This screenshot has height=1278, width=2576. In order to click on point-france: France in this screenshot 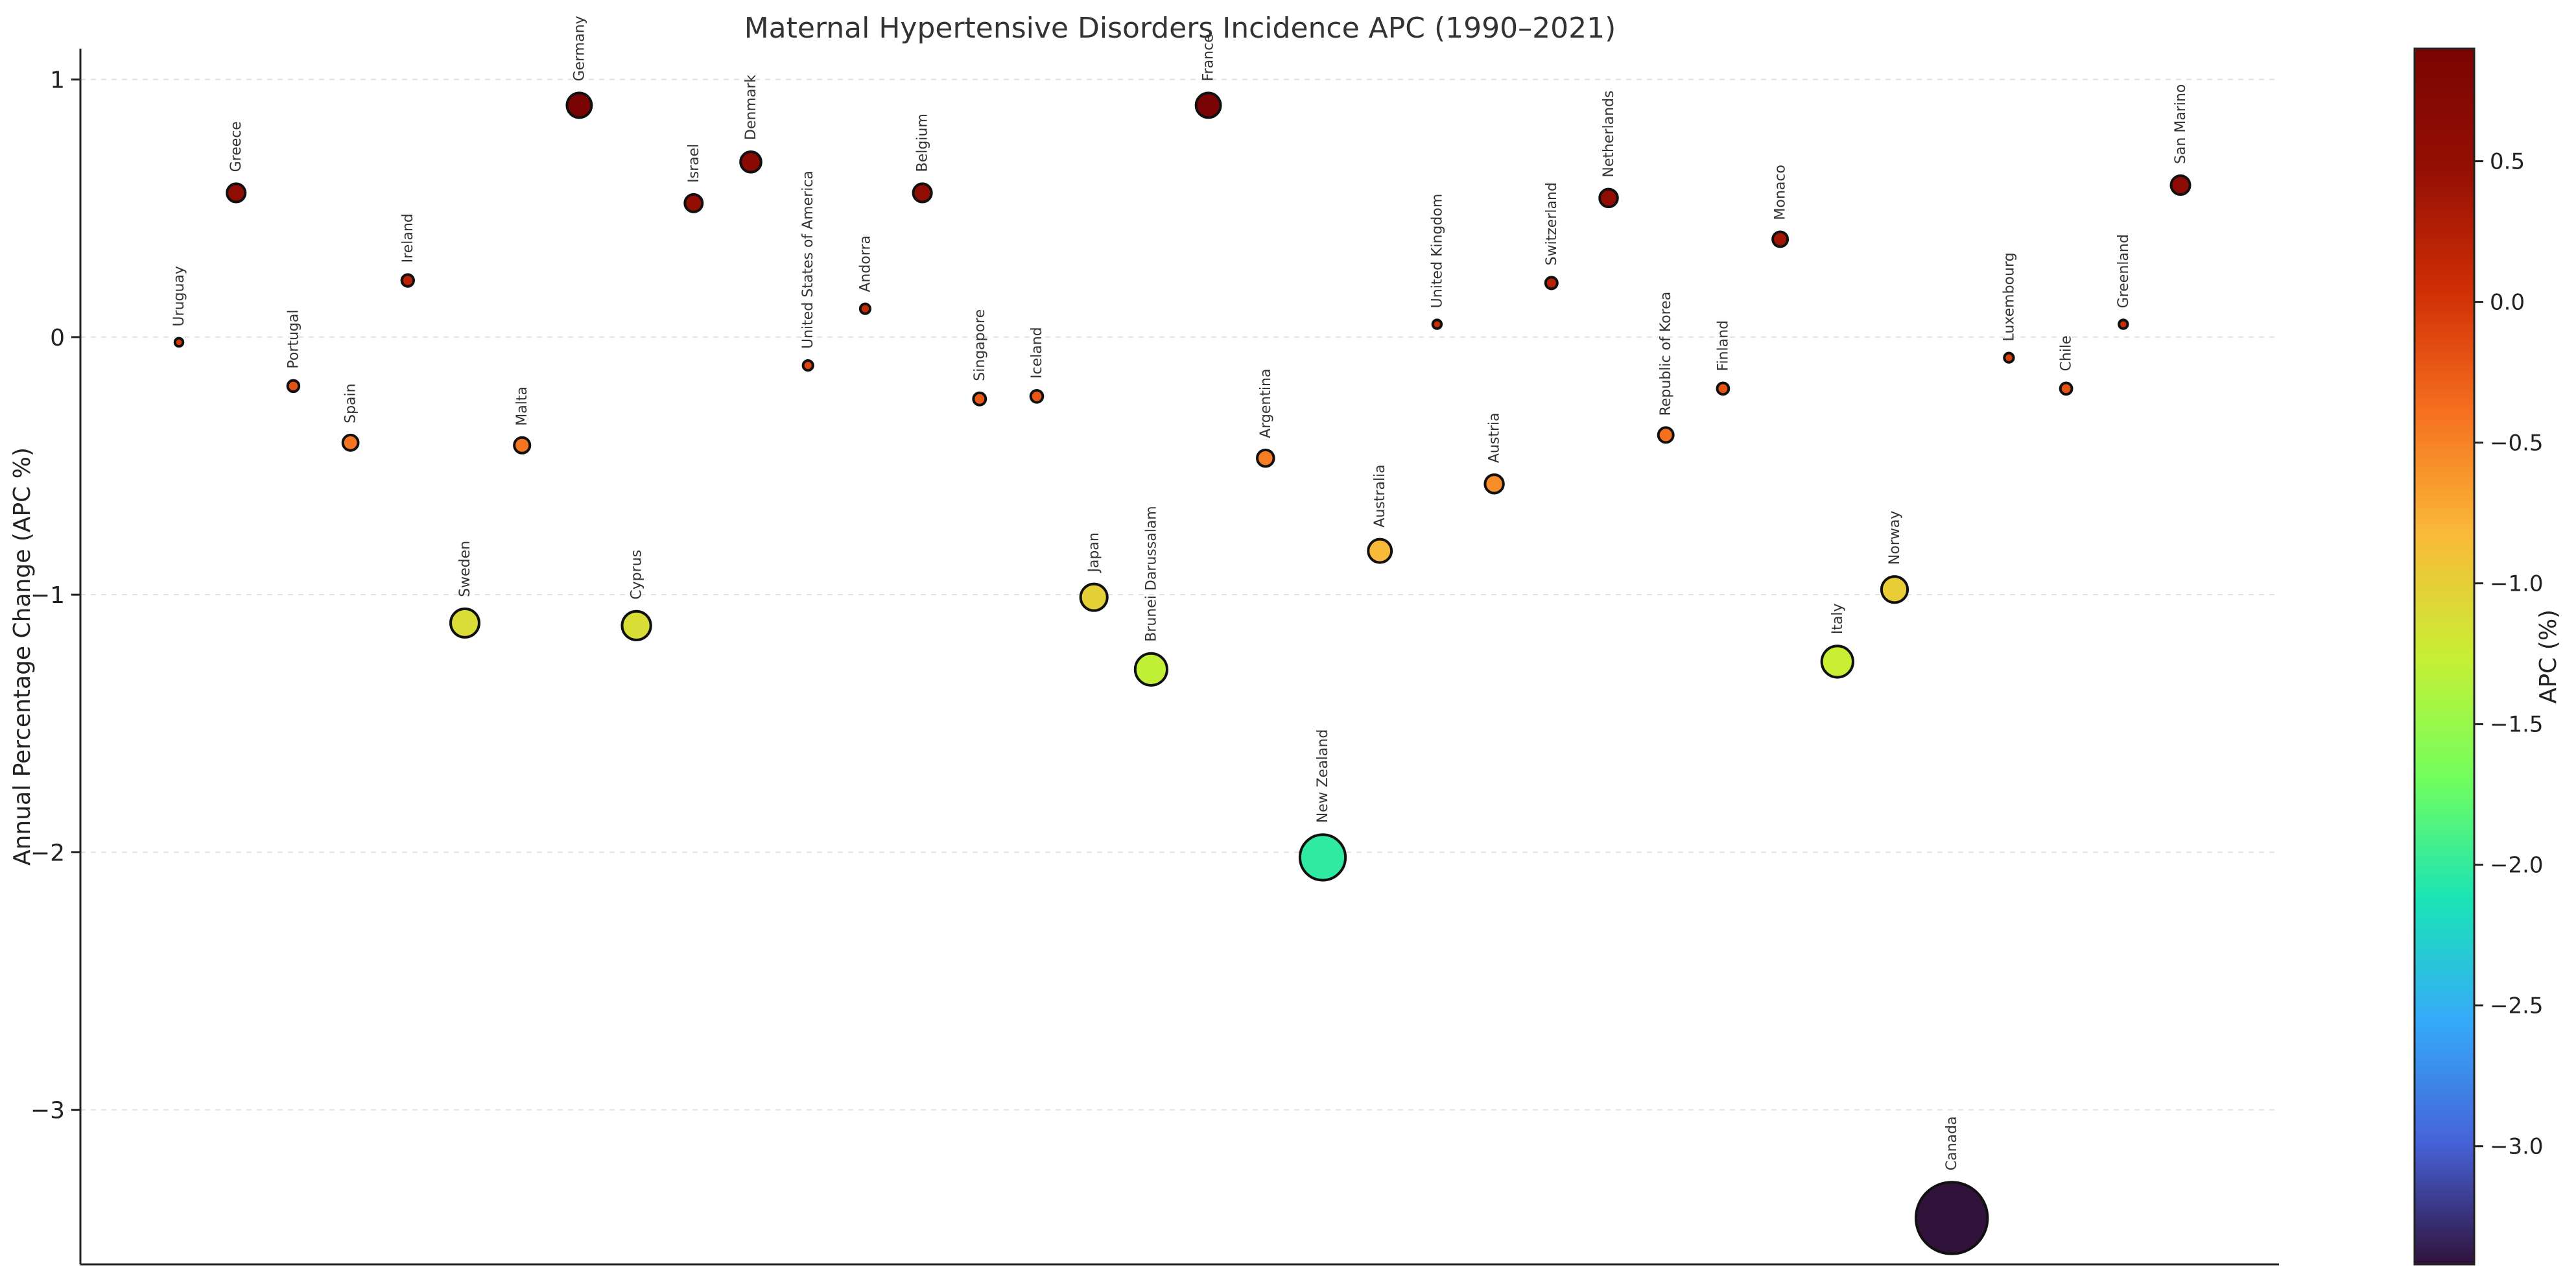, I will do `click(1208, 76)`.